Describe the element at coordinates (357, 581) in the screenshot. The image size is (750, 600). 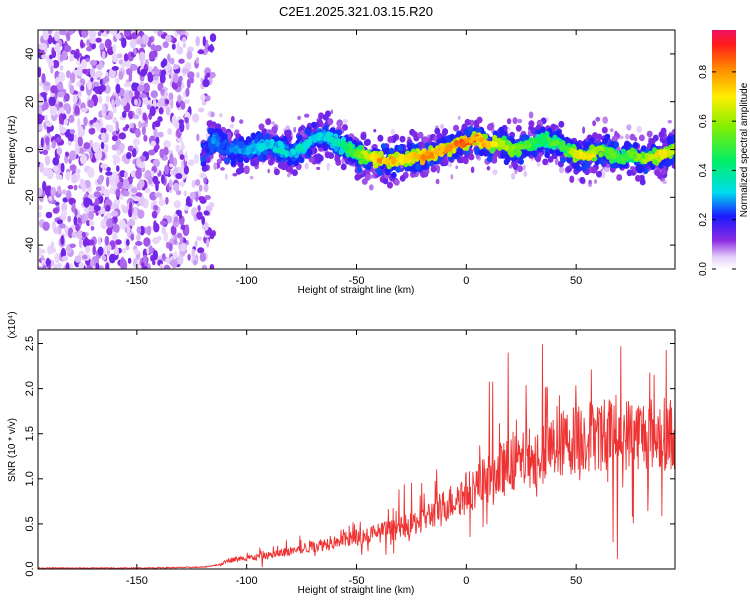
I see `x-tick-label: -50` at that location.